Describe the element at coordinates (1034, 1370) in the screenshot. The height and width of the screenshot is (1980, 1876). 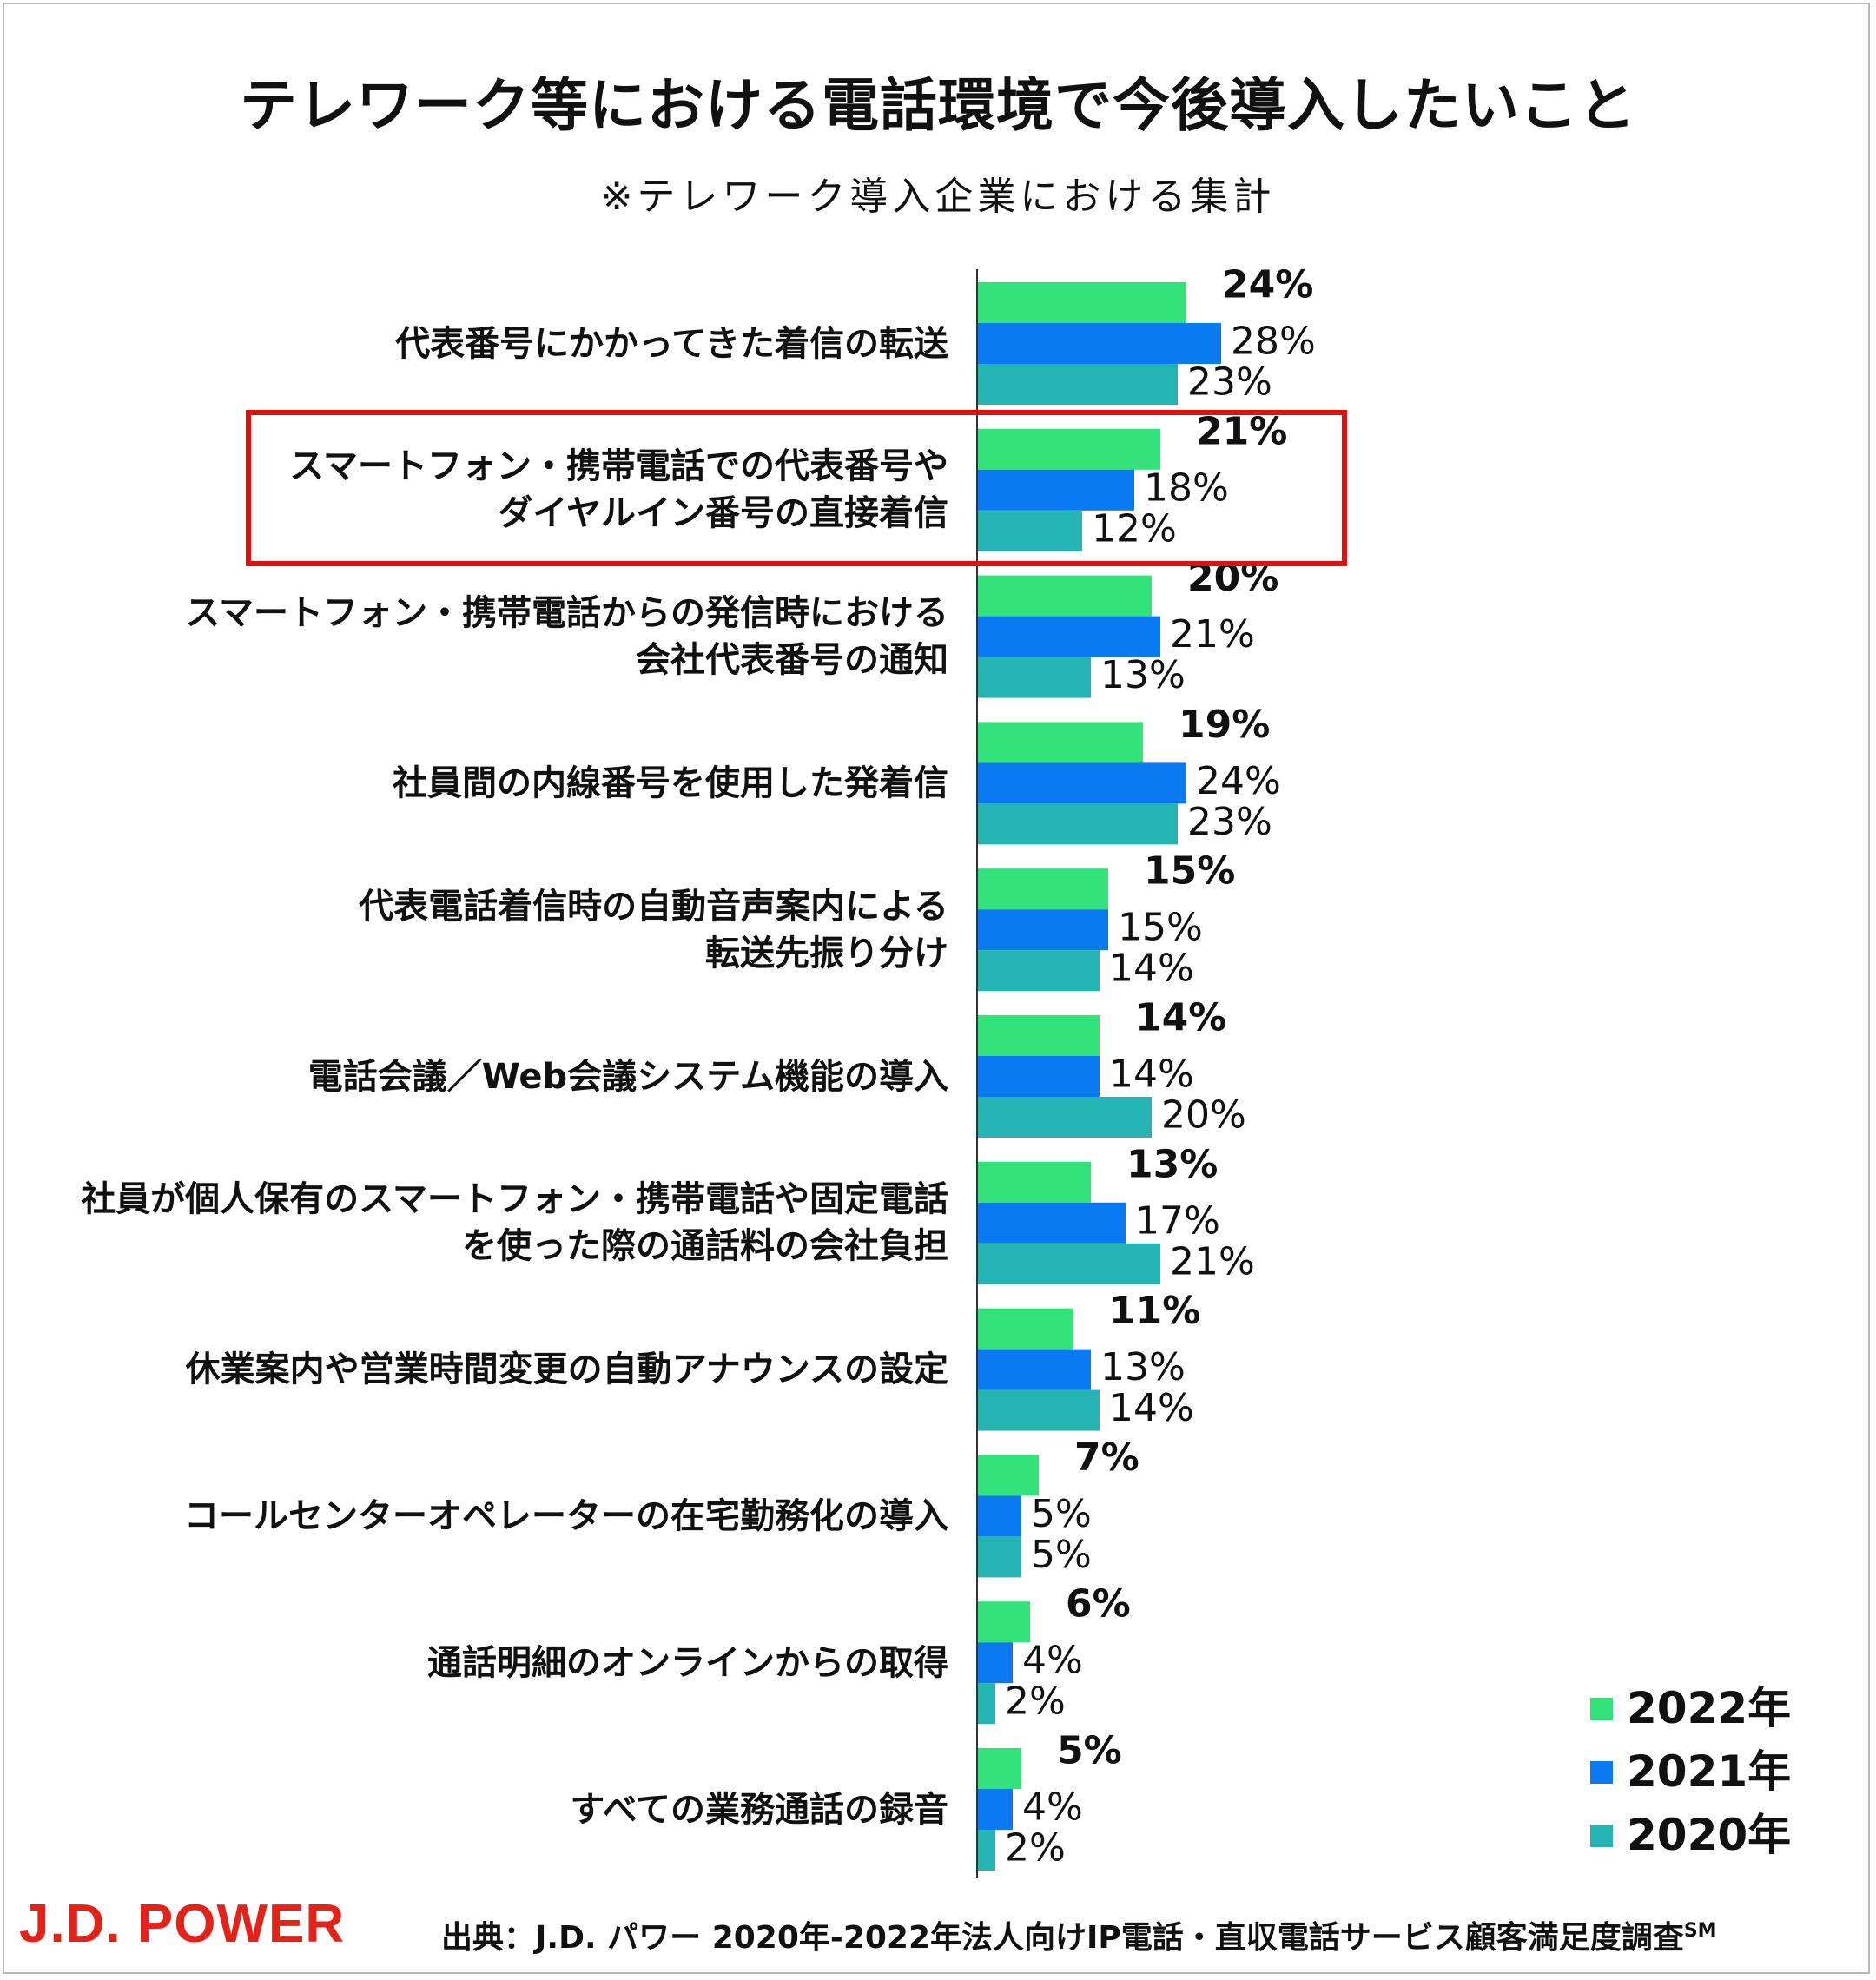
I see `bar-2021年-8` at that location.